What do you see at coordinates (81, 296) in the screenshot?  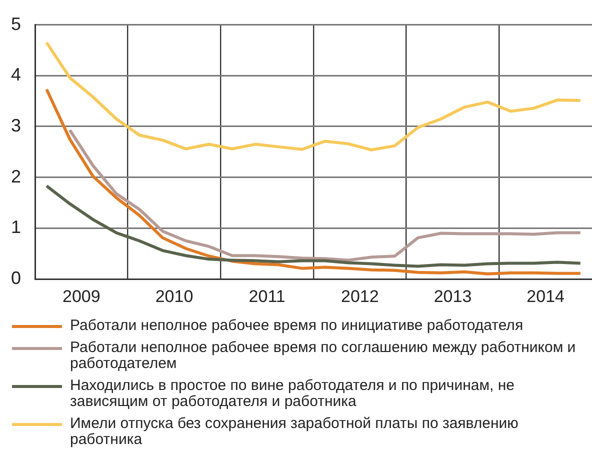 I see `x-tick-label: 2009` at bounding box center [81, 296].